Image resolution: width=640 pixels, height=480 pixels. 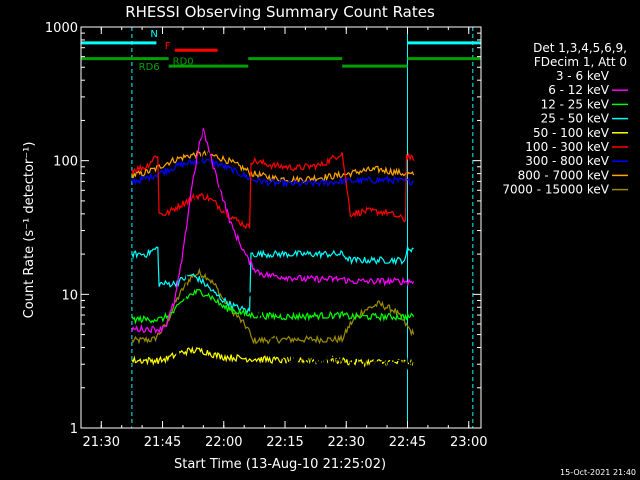 What do you see at coordinates (69, 295) in the screenshot?
I see `y-tick-label: 10` at bounding box center [69, 295].